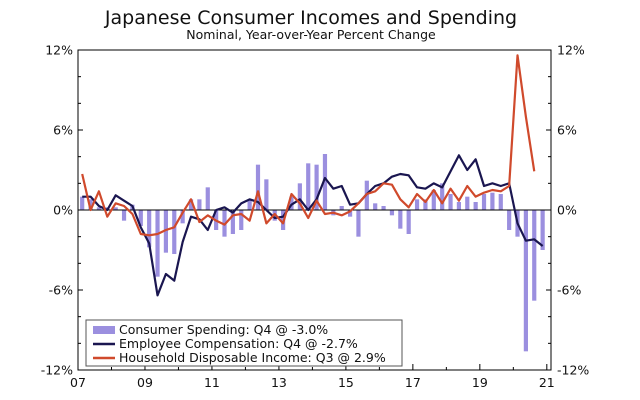 The width and height of the screenshot is (640, 400). Describe the element at coordinates (573, 370) in the screenshot. I see `y-tick-label-right: -12%` at that location.